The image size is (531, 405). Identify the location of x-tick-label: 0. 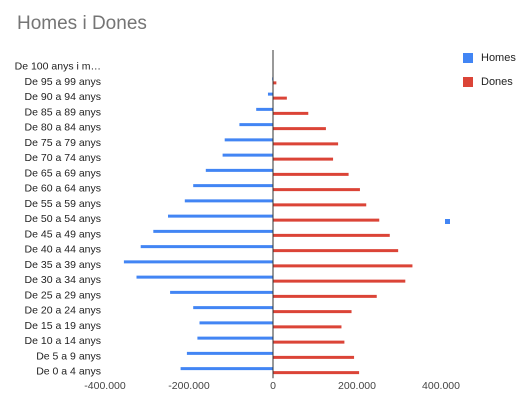
(273, 386).